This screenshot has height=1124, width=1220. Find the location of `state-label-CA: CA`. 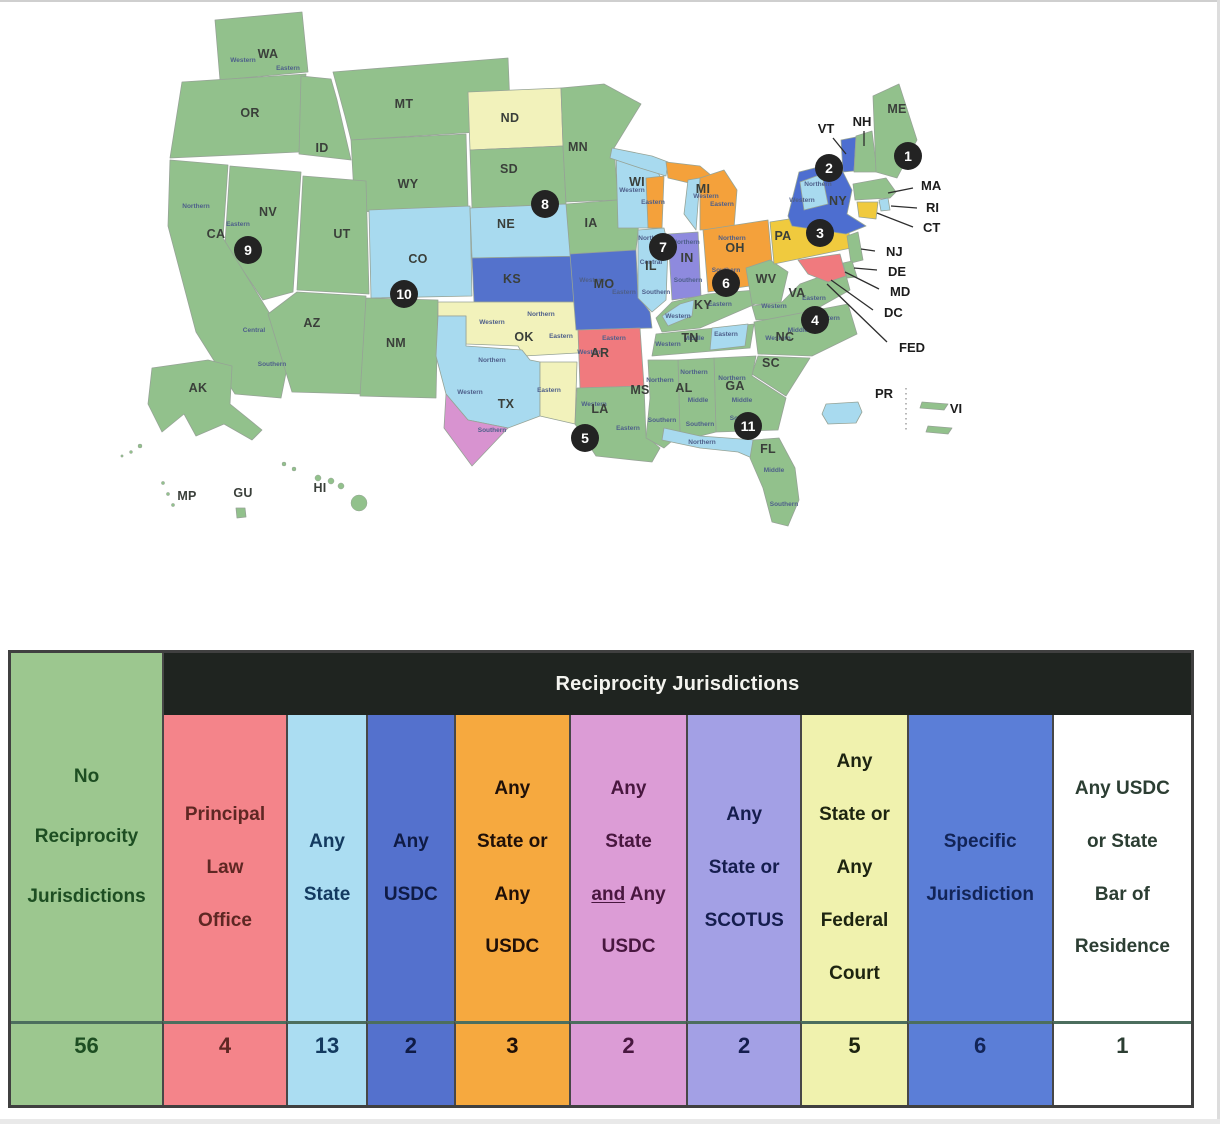

state-label-CA: CA is located at coordinates (216, 234).